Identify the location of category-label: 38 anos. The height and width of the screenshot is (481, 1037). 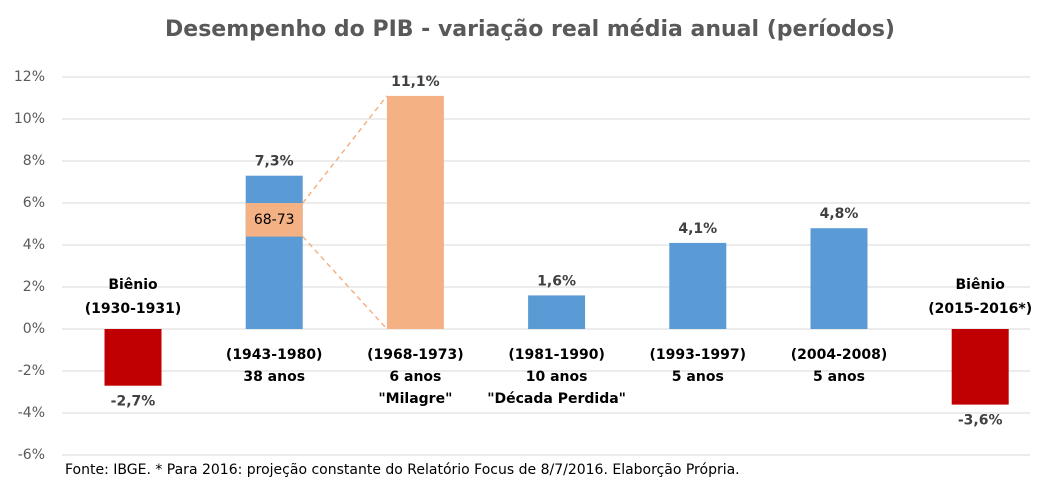
(274, 377).